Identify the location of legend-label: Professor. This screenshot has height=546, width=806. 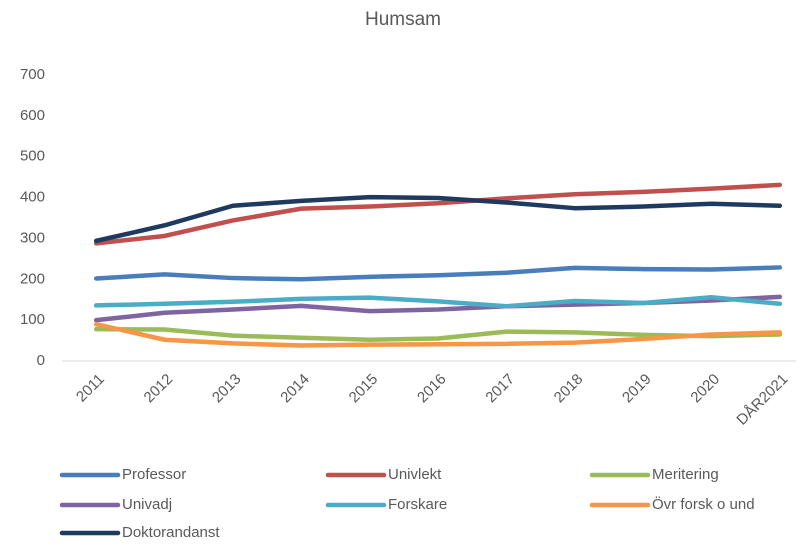
(154, 474).